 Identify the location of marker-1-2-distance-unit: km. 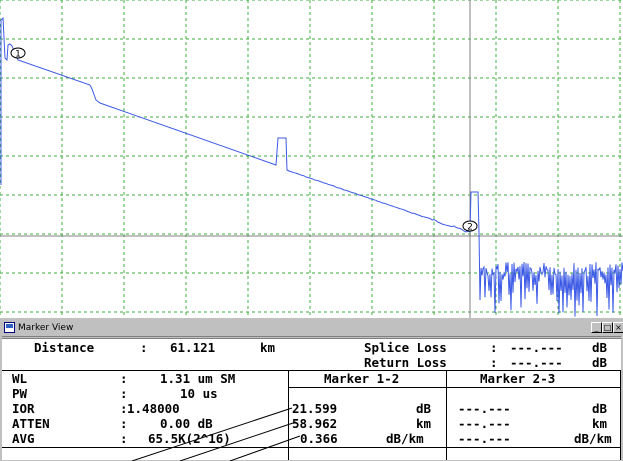
(424, 423).